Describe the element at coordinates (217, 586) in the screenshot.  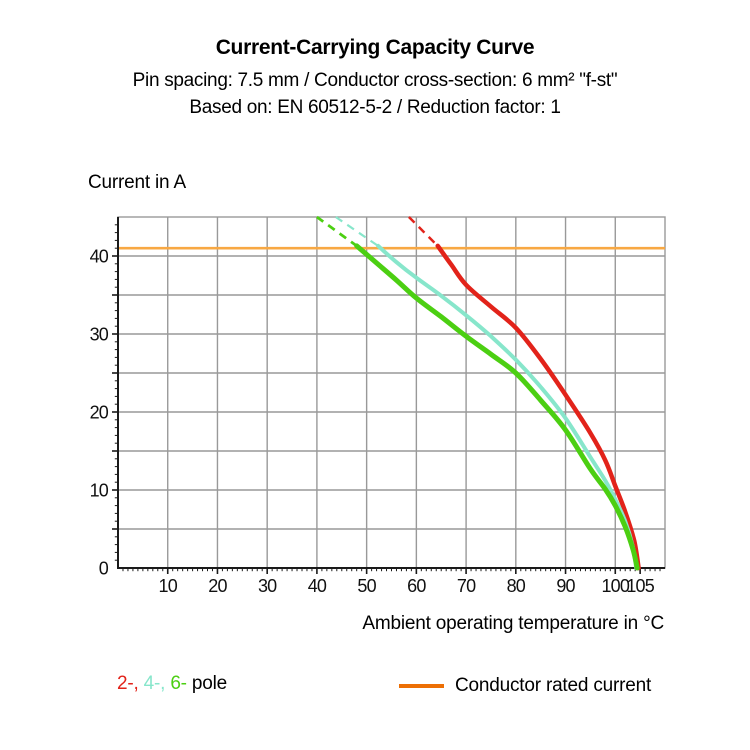
I see `x-tick-label: 20` at that location.